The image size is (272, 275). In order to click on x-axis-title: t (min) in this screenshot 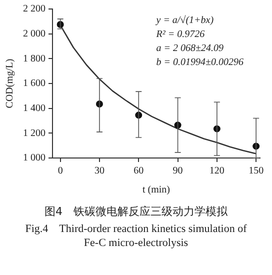, I will do `click(156, 190)`.